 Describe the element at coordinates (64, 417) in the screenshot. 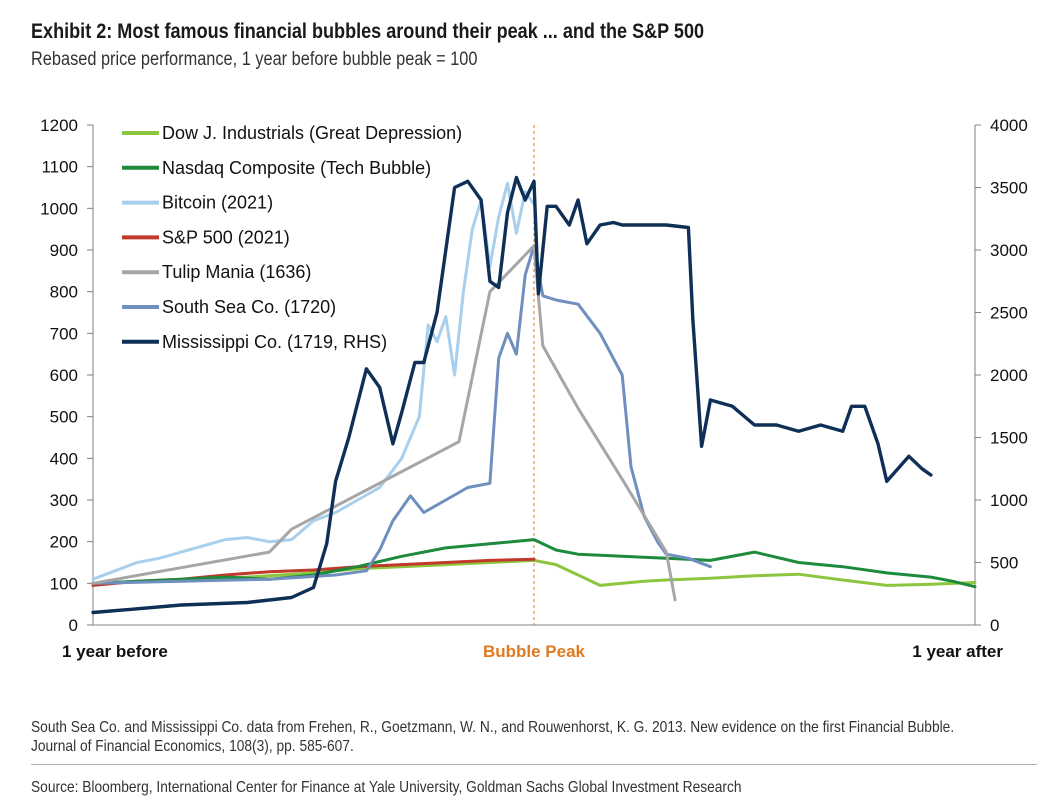

I see `left-axis-tick-label: 500` at that location.